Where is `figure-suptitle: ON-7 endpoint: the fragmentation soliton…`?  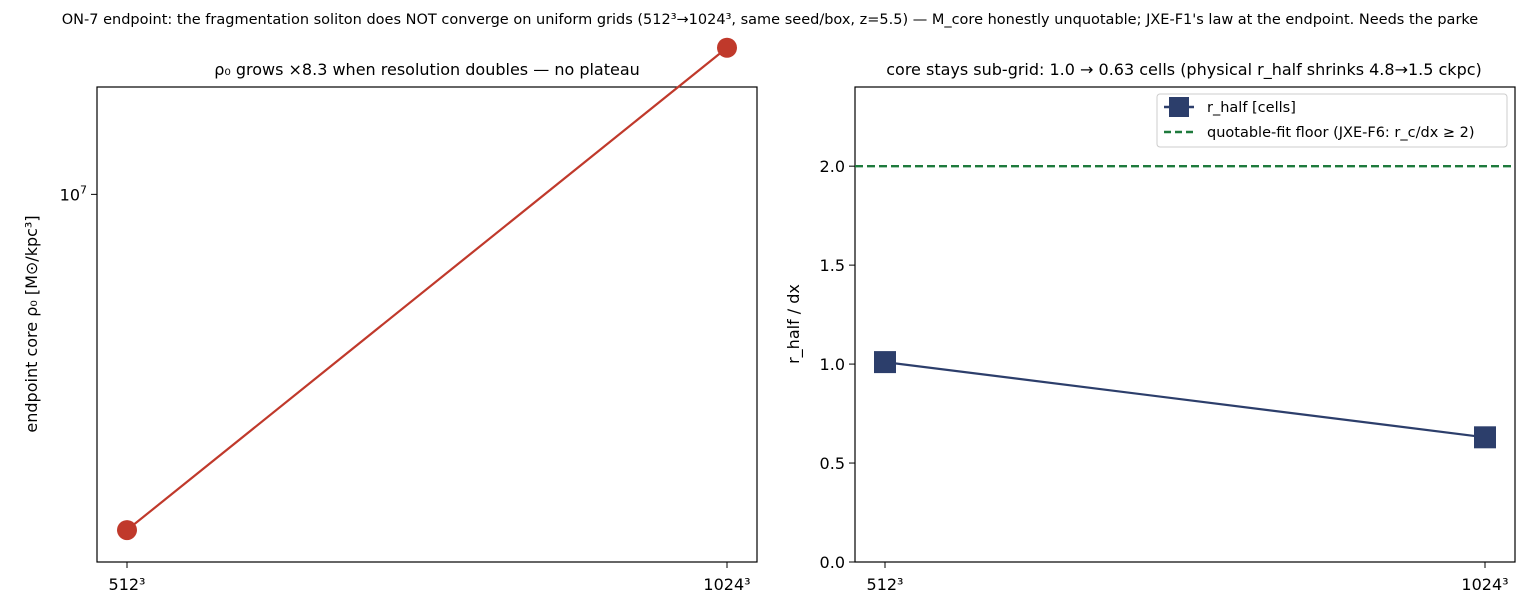 figure-suptitle: ON-7 endpoint: the fragmentation soliton… is located at coordinates (770, 20).